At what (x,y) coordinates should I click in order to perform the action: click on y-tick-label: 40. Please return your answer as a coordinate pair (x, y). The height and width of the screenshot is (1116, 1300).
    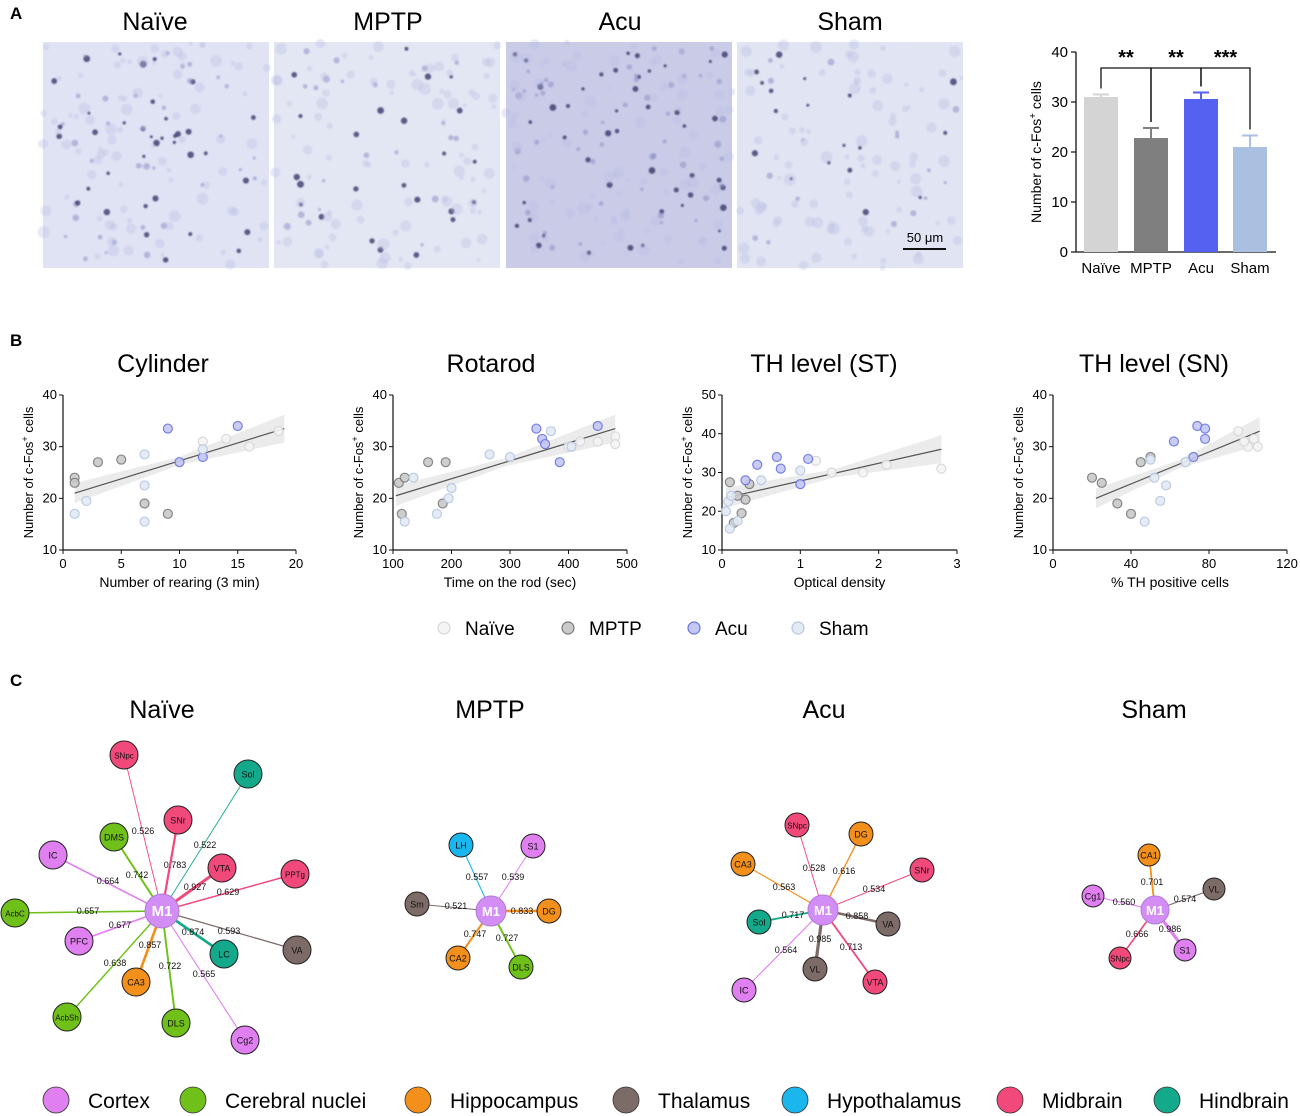
    Looking at the image, I should click on (380, 394).